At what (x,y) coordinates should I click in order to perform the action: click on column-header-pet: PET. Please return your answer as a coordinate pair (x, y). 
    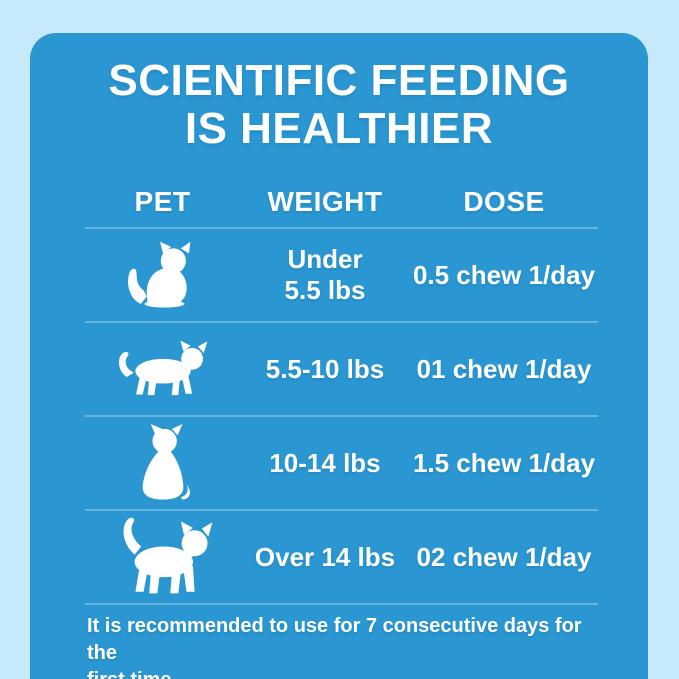
    Looking at the image, I should click on (162, 201).